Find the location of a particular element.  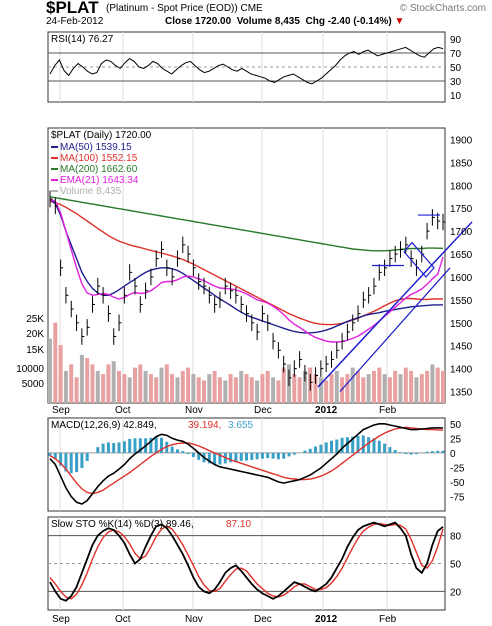

rsi-tick-label-4: 90 is located at coordinates (456, 40).